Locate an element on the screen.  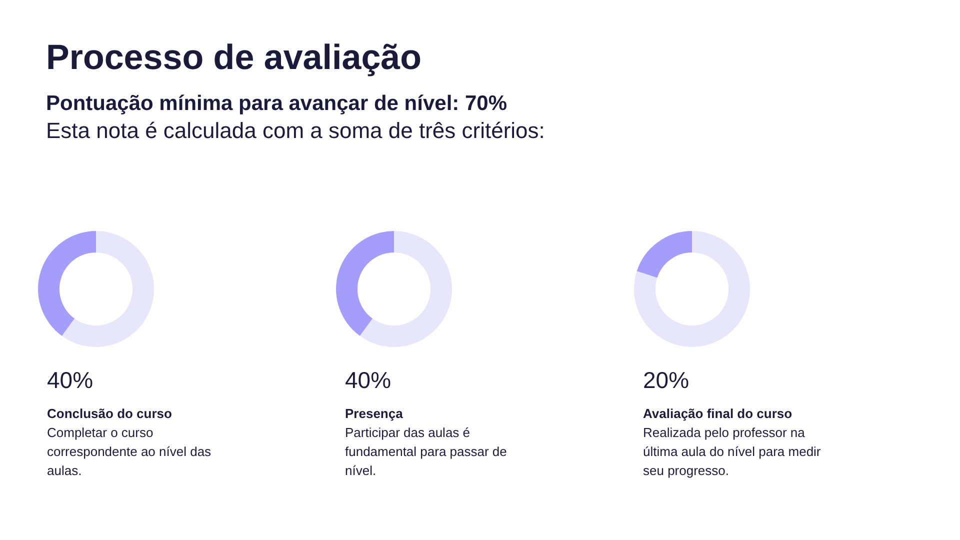
text: Processo de avaliação is located at coordinates (234, 58).